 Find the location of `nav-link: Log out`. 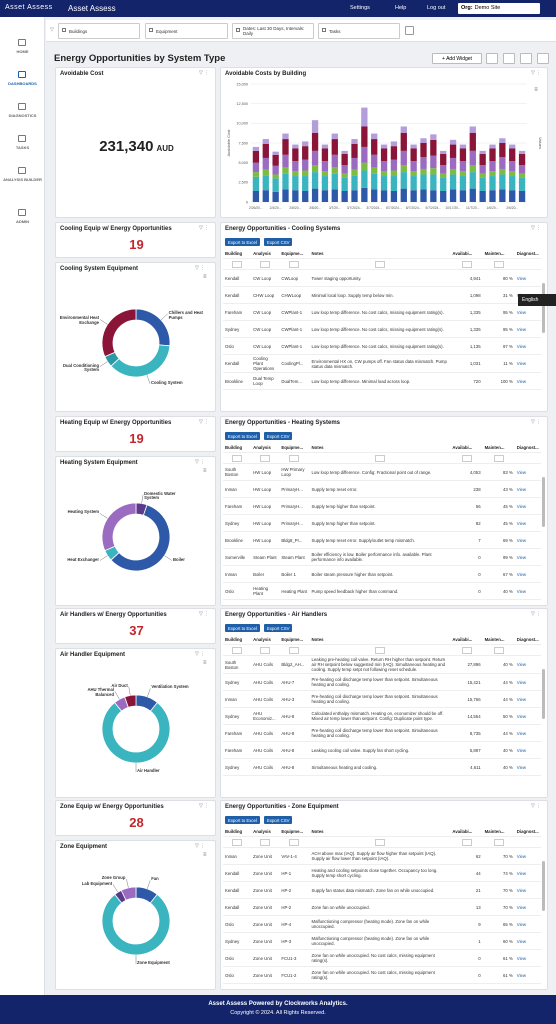

nav-link: Log out is located at coordinates (436, 8).